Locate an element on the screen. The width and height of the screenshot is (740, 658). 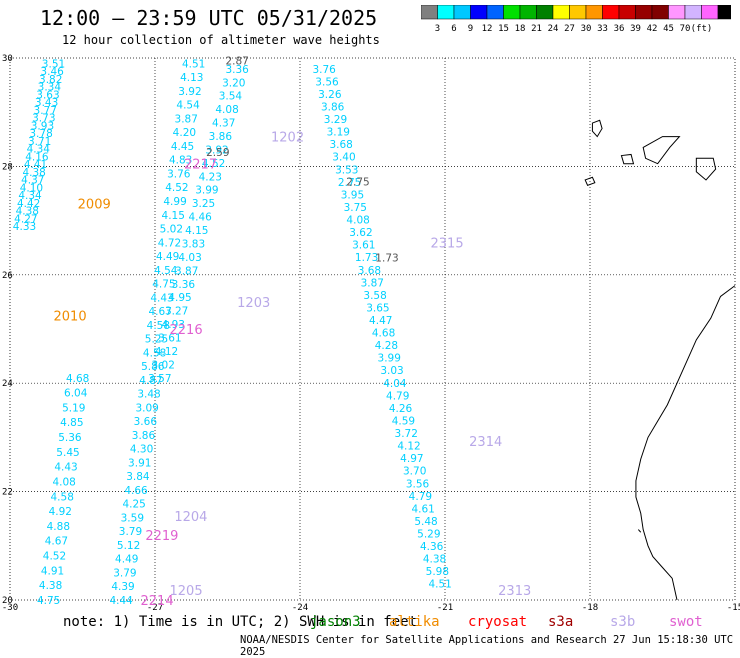
satellite-s3a: s3a is located at coordinates (561, 622).